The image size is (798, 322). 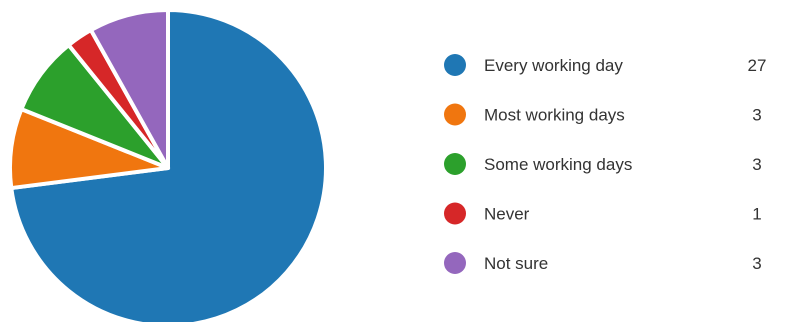 I want to click on legend-value: 27, so click(x=757, y=65).